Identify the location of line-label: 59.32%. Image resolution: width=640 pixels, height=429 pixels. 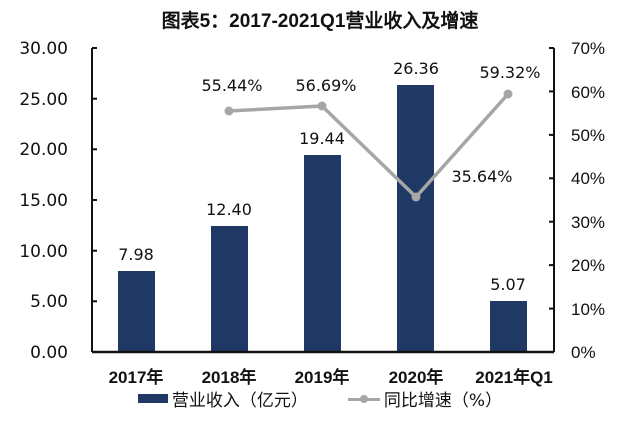
(509, 72).